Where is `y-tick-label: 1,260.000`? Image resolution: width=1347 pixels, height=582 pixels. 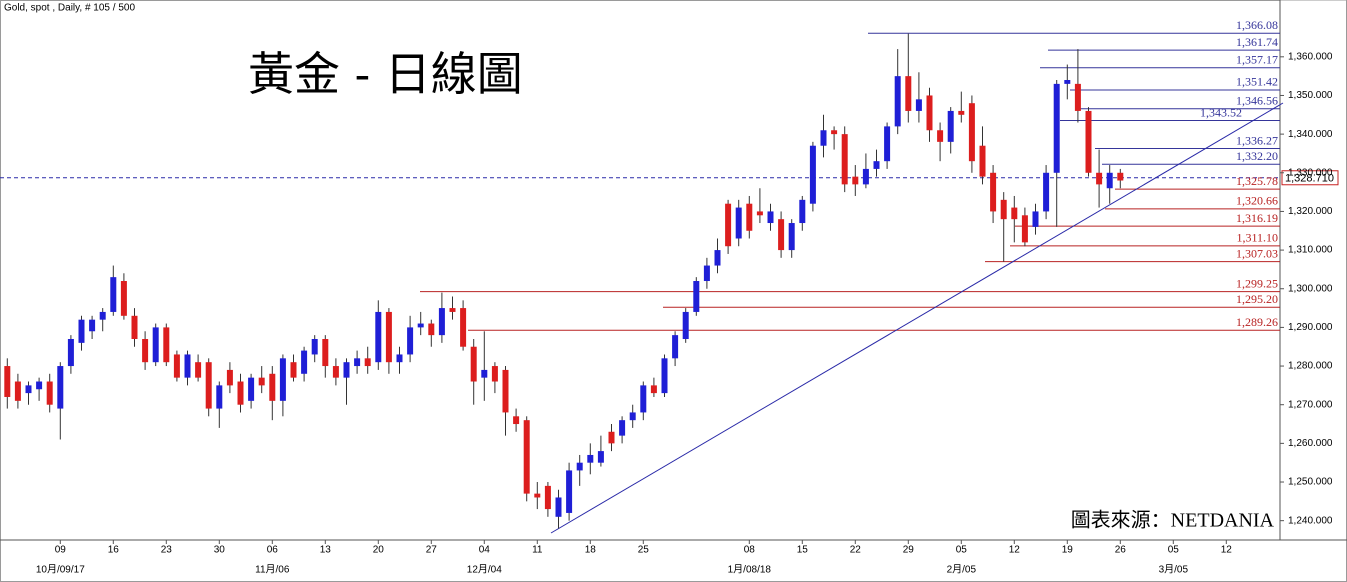
y-tick-label: 1,260.000 is located at coordinates (1310, 443).